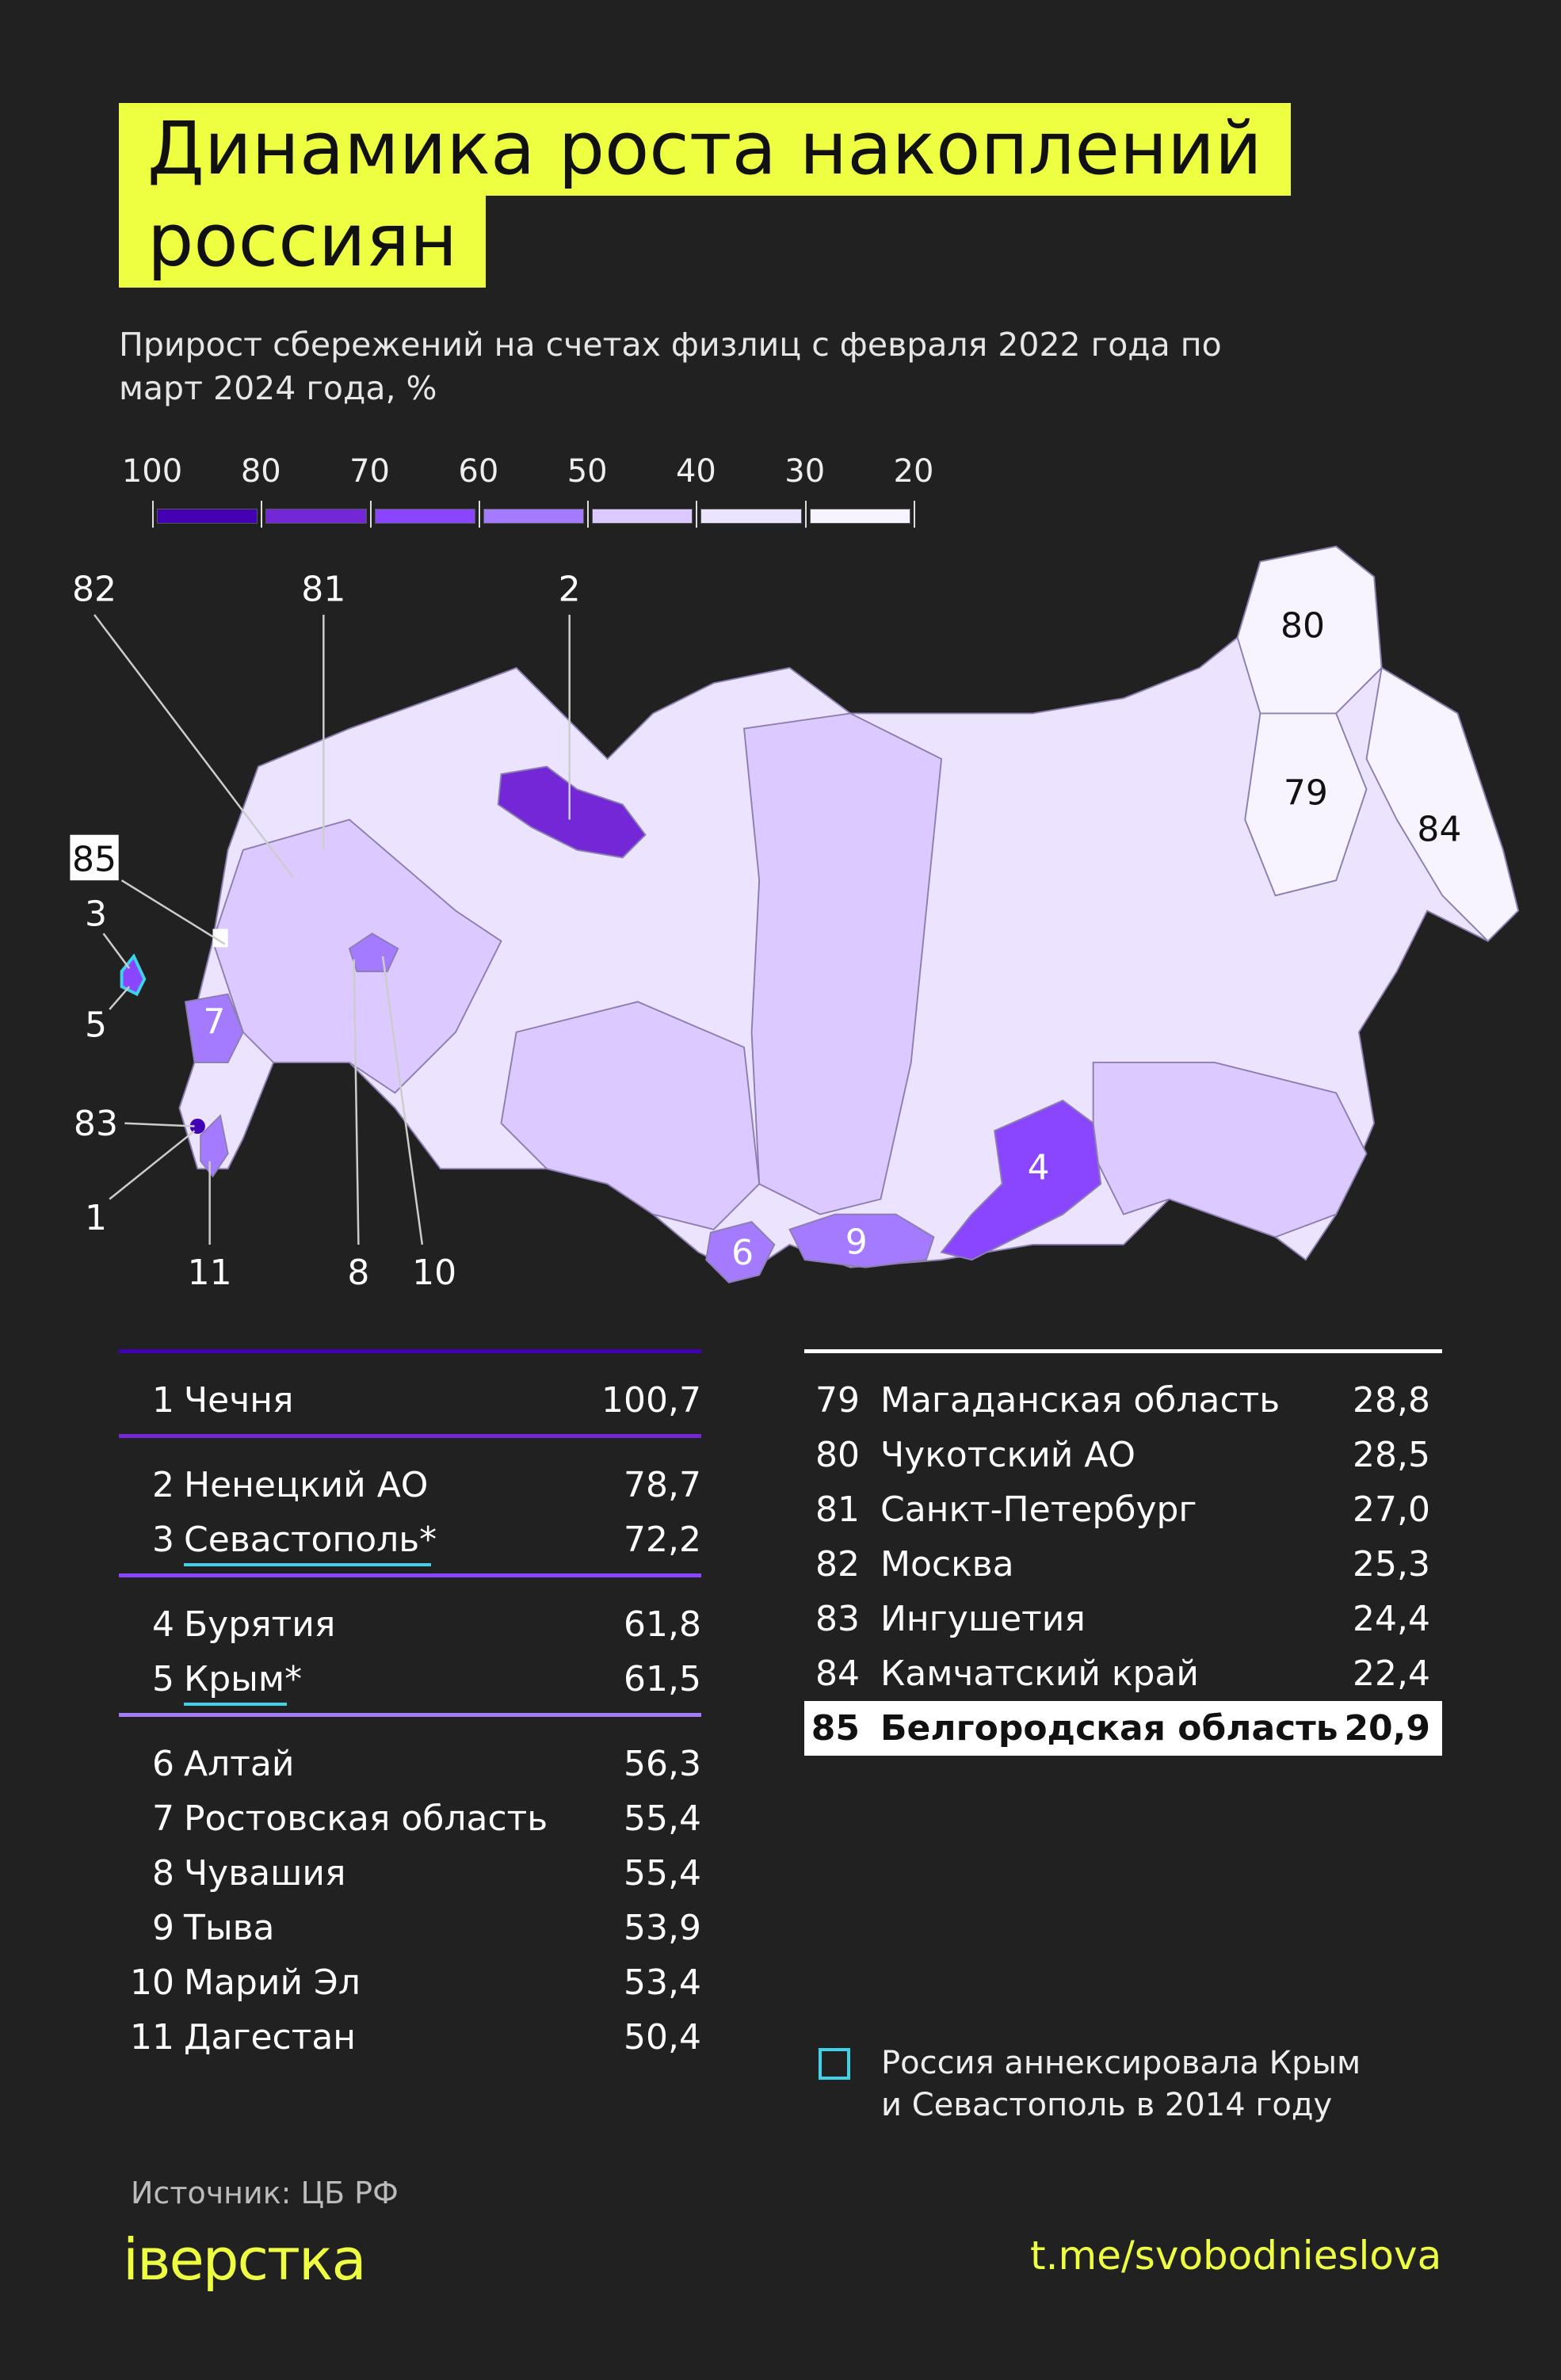 This screenshot has width=1561, height=2380. Describe the element at coordinates (856, 1242) in the screenshot. I see `map-label-9: 9` at that location.